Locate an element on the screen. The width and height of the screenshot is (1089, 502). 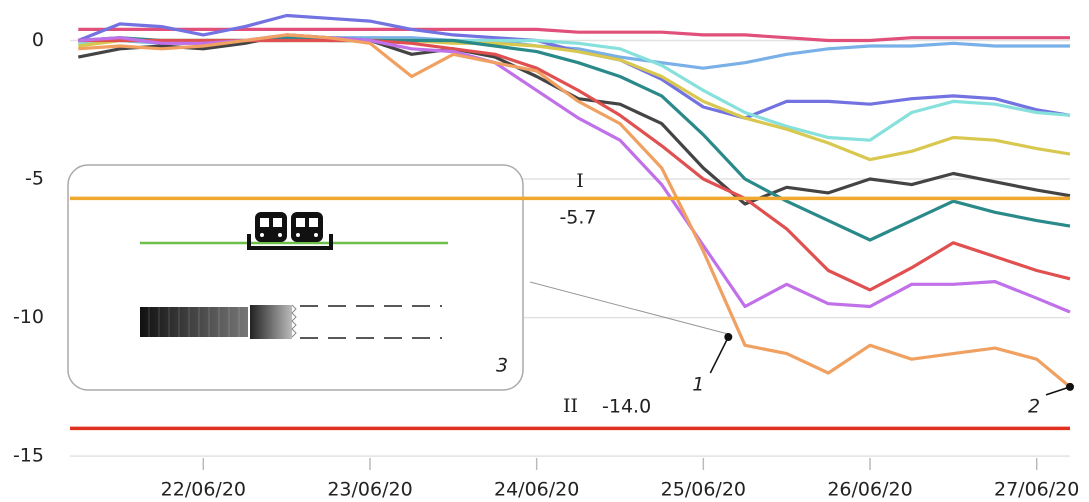
series-line is located at coordinates (574, 35).